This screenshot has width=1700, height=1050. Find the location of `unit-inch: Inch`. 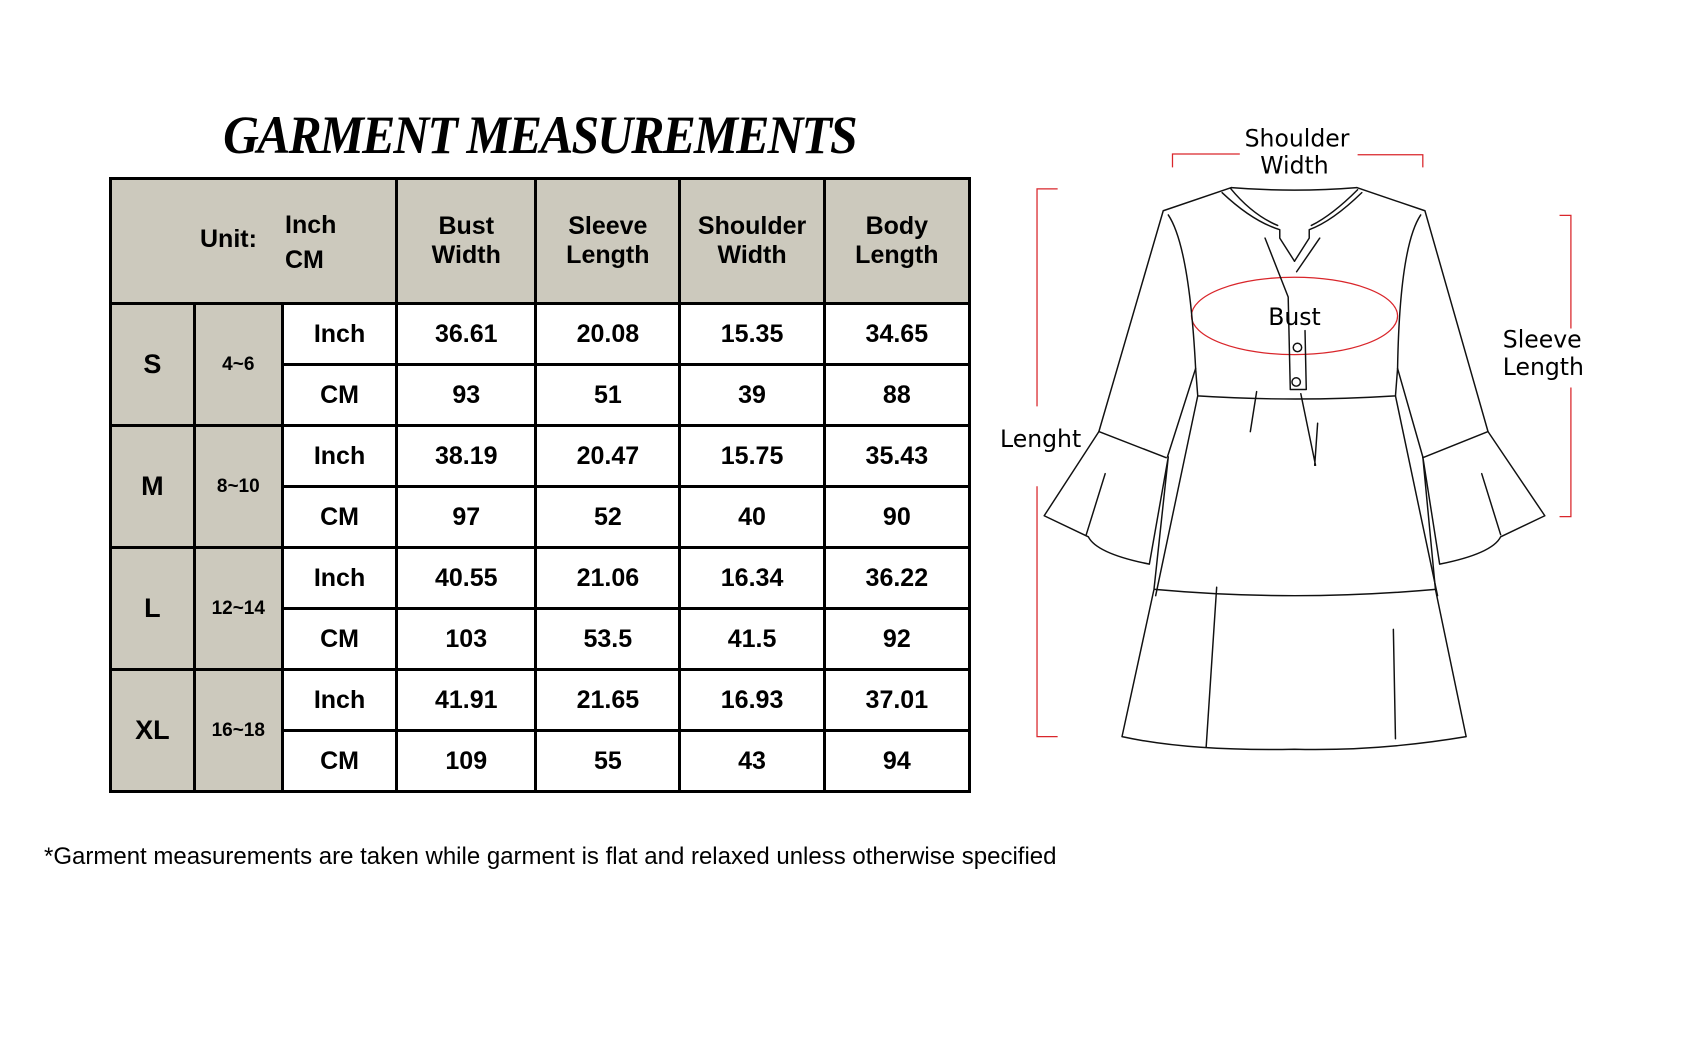

unit-inch: Inch is located at coordinates (311, 225).